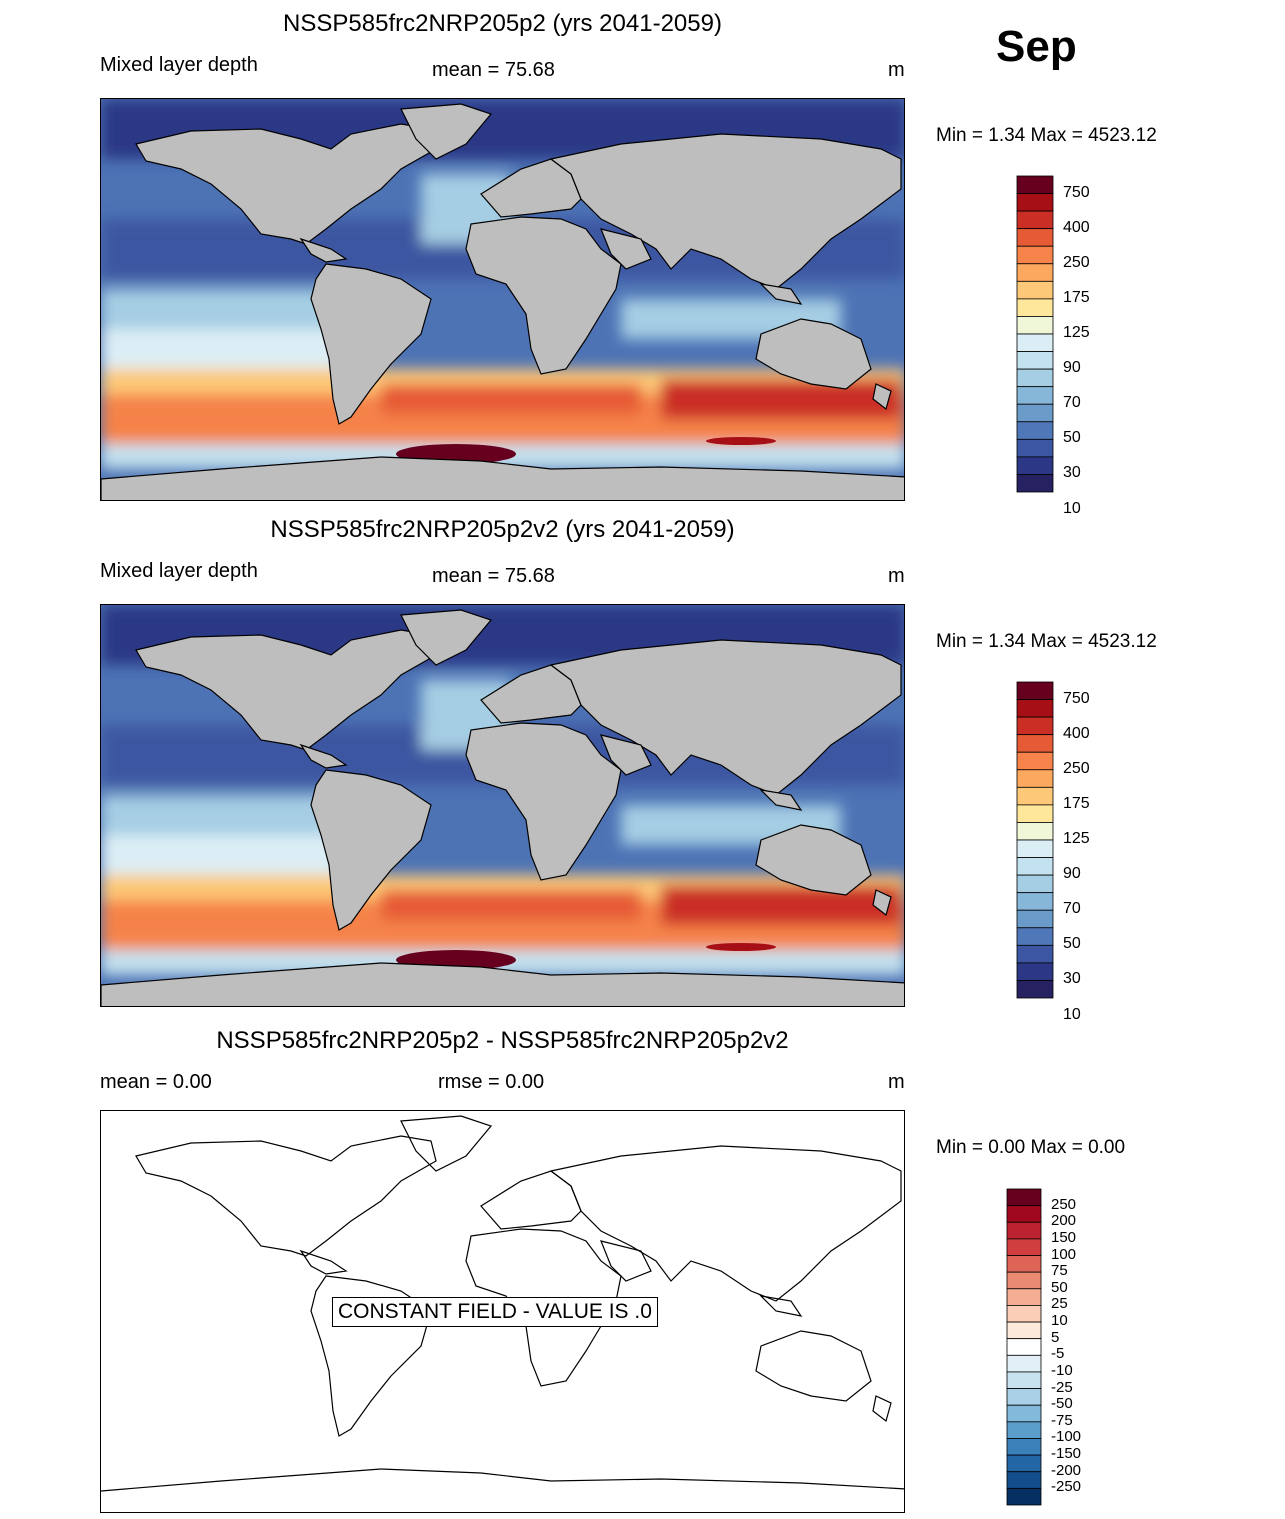 This screenshot has width=1285, height=1519. Describe the element at coordinates (896, 576) in the screenshot. I see `panel2-units-label: m` at that location.